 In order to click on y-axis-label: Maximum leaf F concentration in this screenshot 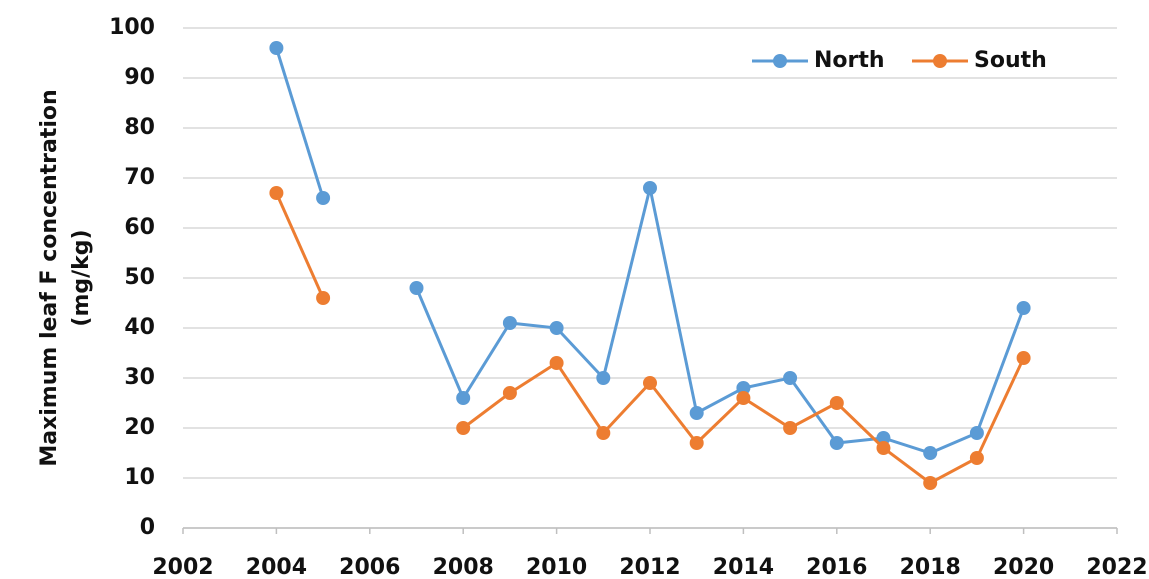, I will do `click(49, 277)`.